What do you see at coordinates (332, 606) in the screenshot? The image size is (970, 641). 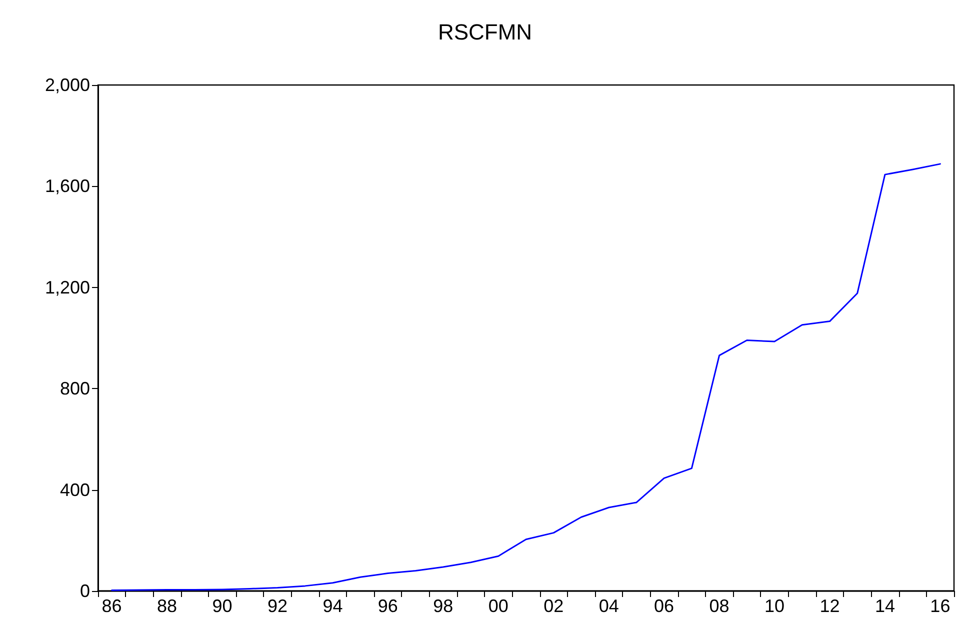 I see `x-tick-label: 94` at bounding box center [332, 606].